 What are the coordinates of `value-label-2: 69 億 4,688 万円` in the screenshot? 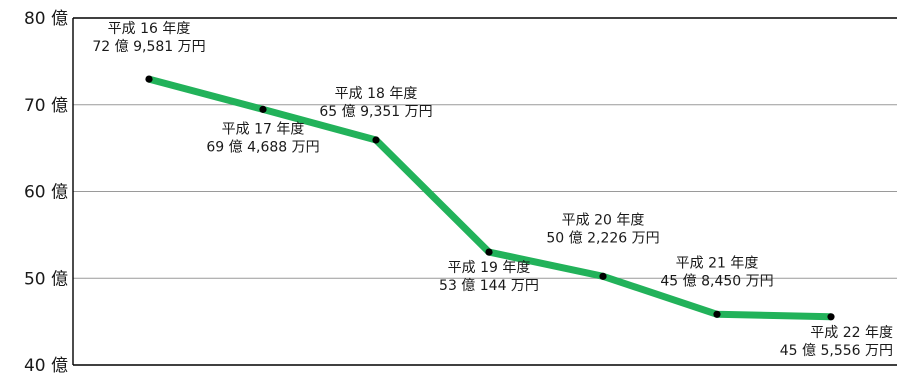 It's located at (262, 147).